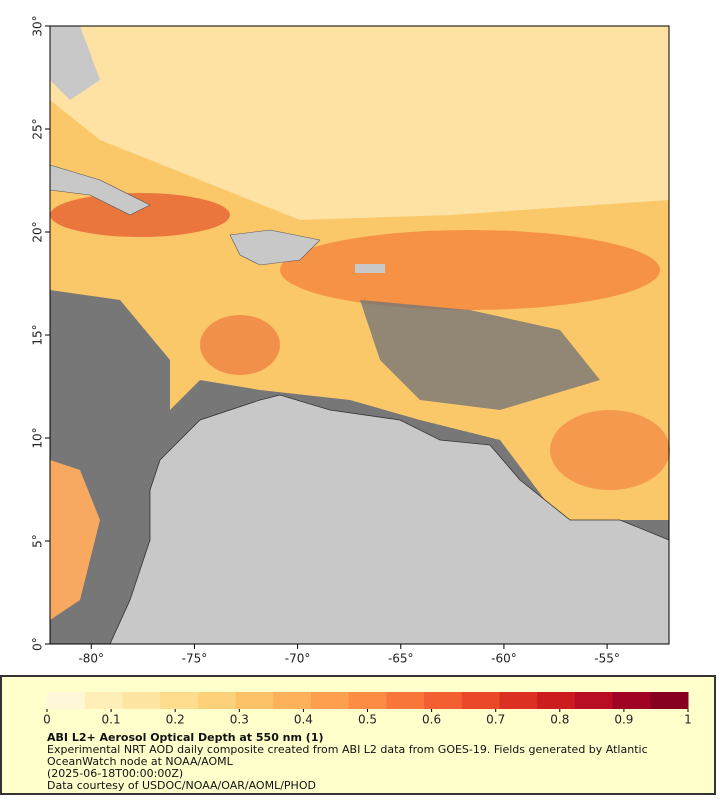  What do you see at coordinates (38, 644) in the screenshot?
I see `y-tick-label: 0°` at bounding box center [38, 644].